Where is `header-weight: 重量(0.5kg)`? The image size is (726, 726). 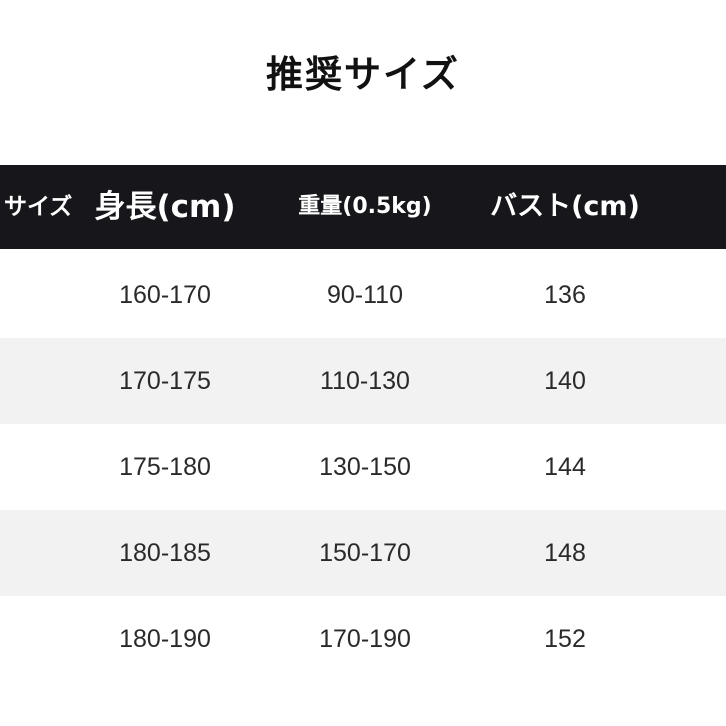 header-weight: 重量(0.5kg) is located at coordinates (365, 206).